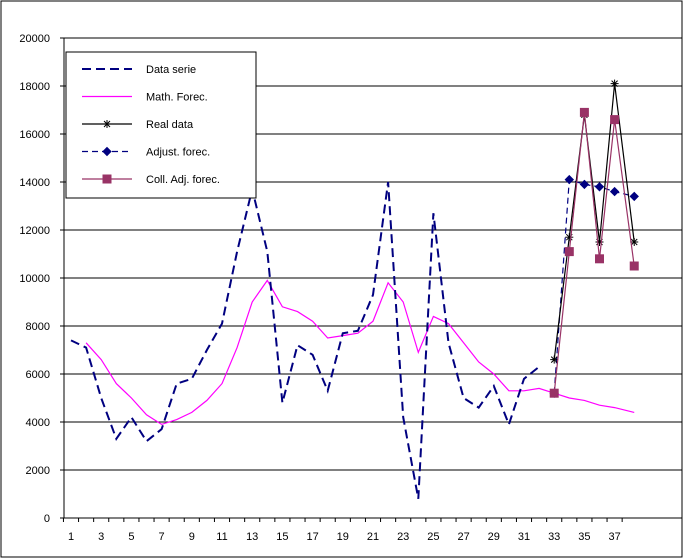 The width and height of the screenshot is (683, 558). Describe the element at coordinates (38, 327) in the screenshot. I see `y-tick-label: 8000` at that location.